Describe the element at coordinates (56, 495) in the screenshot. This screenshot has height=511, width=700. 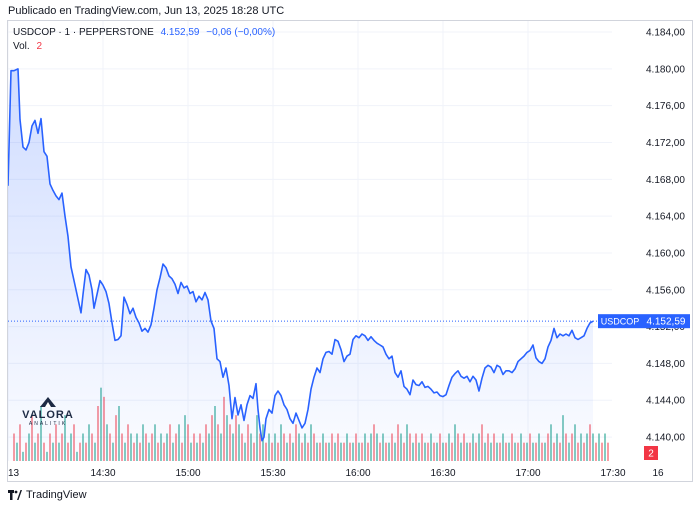
I see `footer-brand: TradingView` at that location.